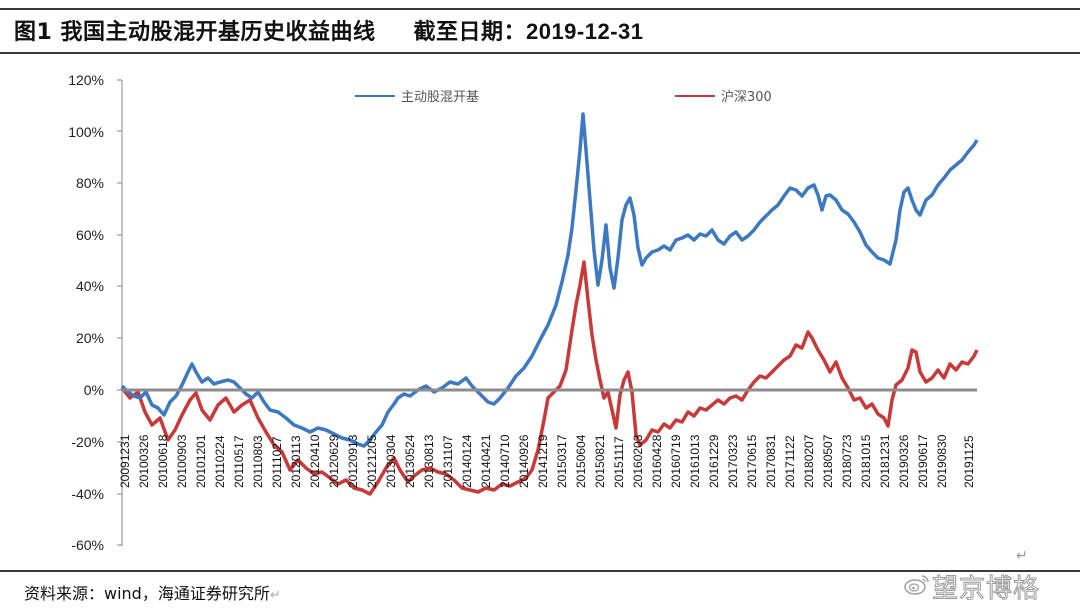 Image resolution: width=1080 pixels, height=610 pixels. I want to click on x-tick: 20140926, so click(524, 461).